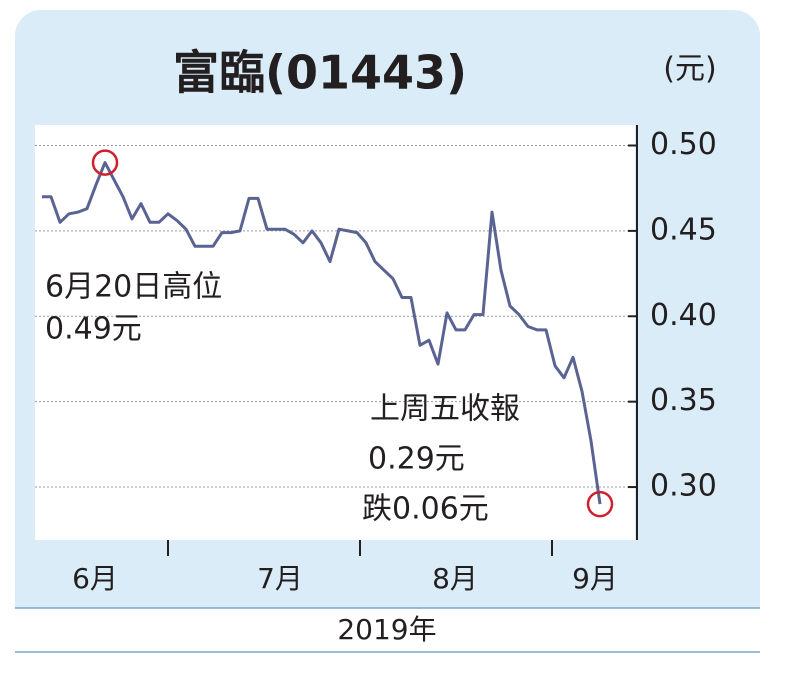 The image size is (800, 688). I want to click on annotation: 跌0.06元, so click(425, 509).